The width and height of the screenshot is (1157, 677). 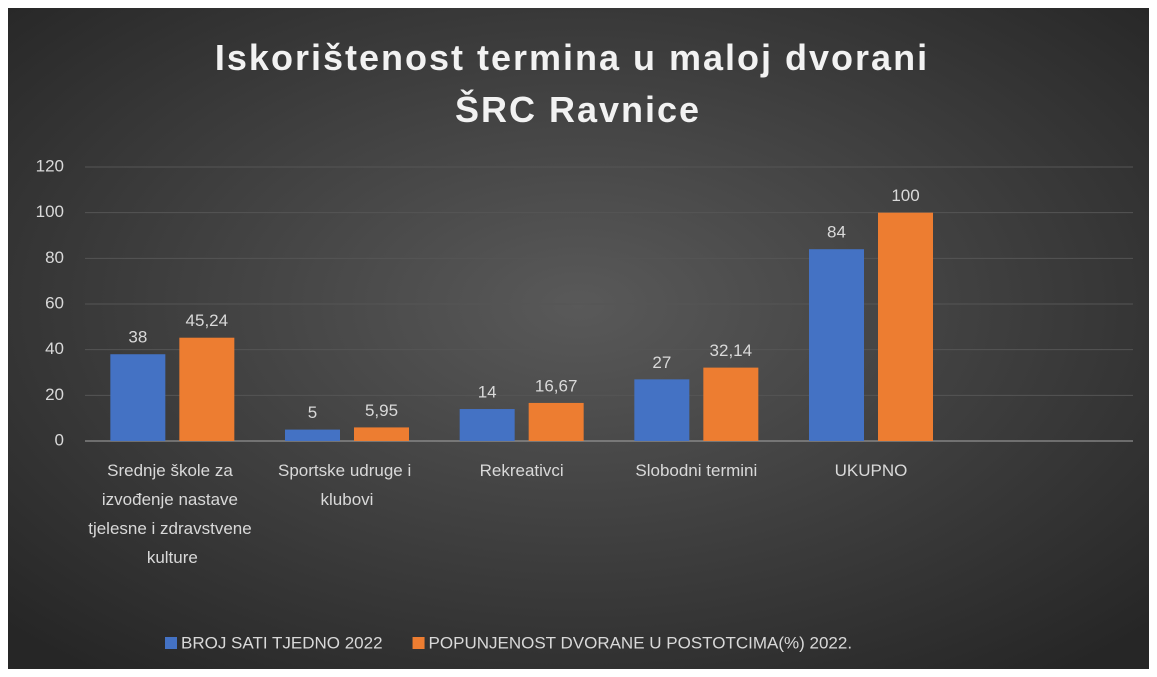 I want to click on data-label: 5,95, so click(x=381, y=410).